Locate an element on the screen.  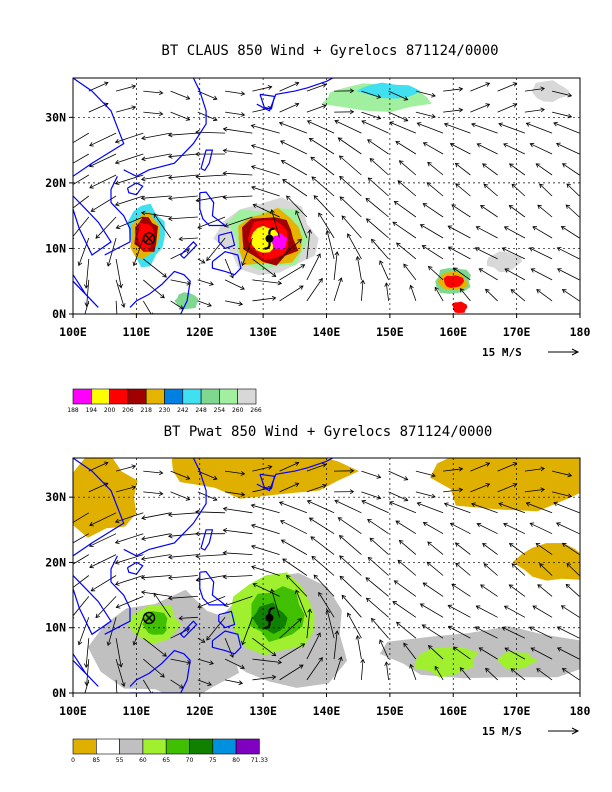
colorbar-label: 85 is located at coordinates (96, 760).